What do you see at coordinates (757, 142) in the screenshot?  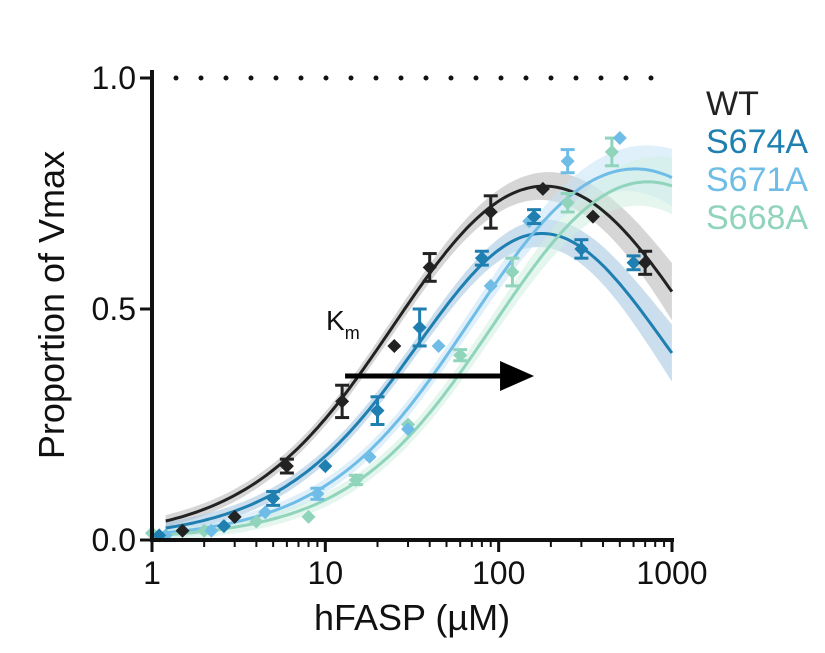 I see `legend-item-s674a: S674A` at bounding box center [757, 142].